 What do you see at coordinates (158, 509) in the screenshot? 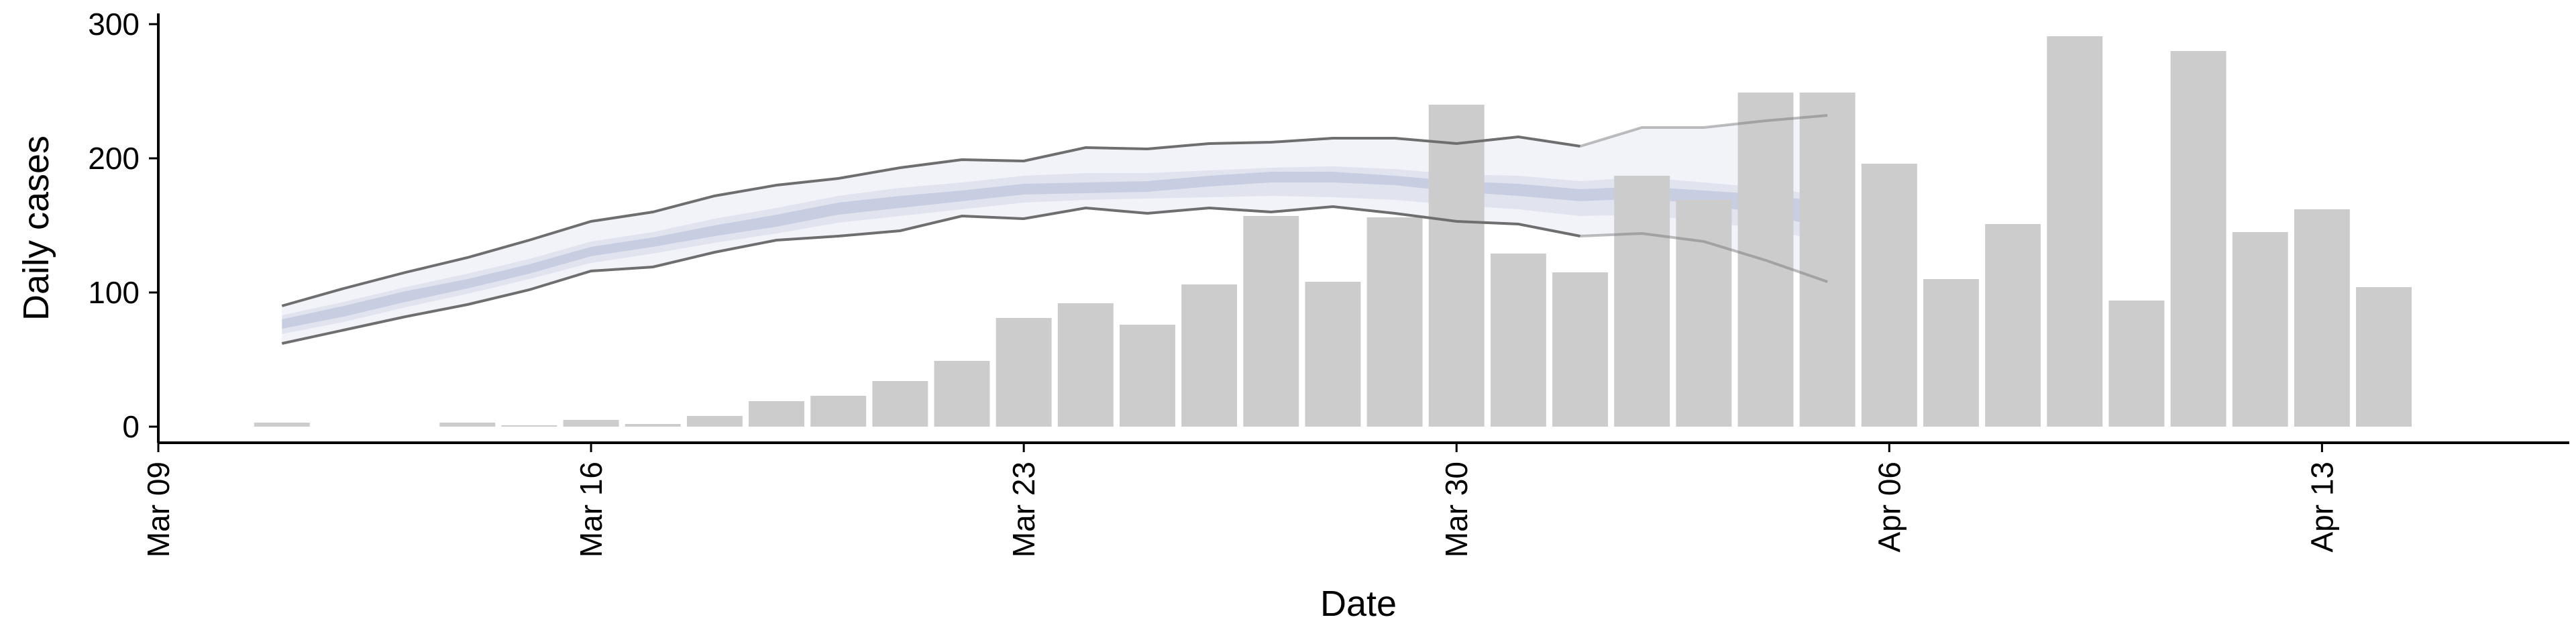
I see `x-tick-label: Mar 09` at bounding box center [158, 509].